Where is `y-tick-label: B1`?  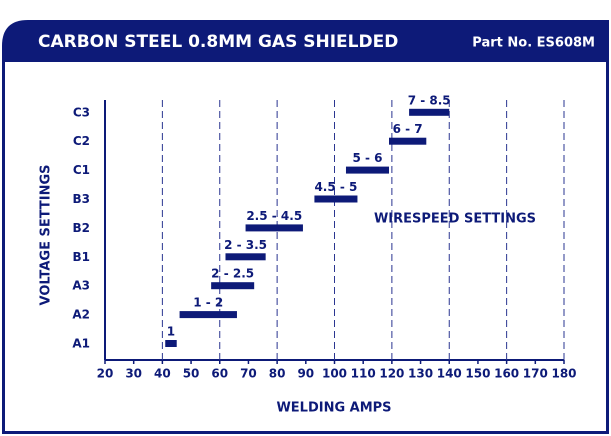
y-tick-label: B1 is located at coordinates (82, 257).